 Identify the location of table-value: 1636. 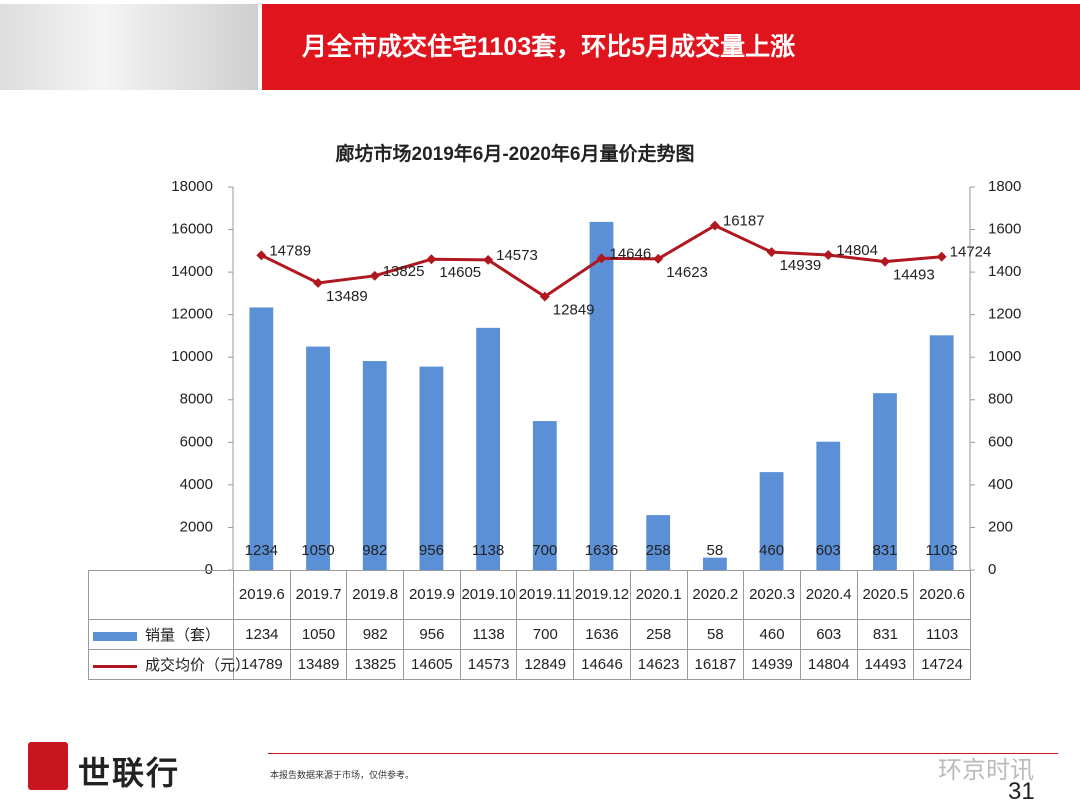
(602, 634).